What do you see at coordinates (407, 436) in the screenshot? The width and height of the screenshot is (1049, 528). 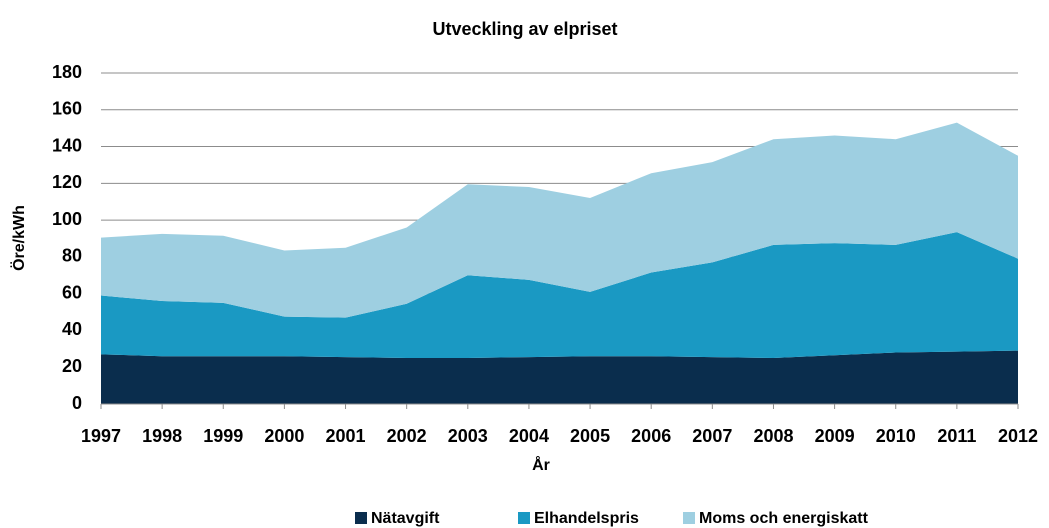 I see `x-tick-label: 2002` at bounding box center [407, 436].